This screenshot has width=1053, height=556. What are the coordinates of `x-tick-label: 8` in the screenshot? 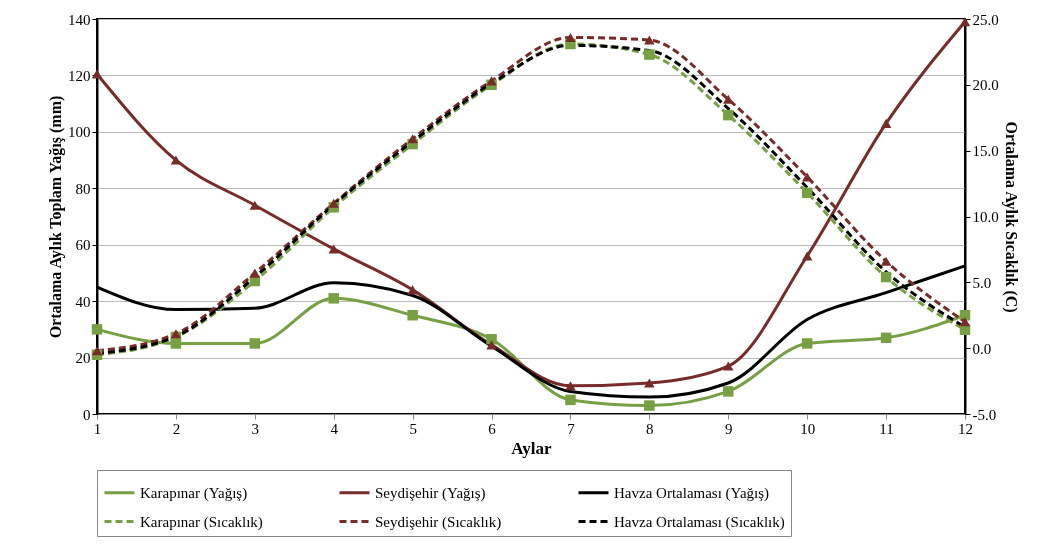 It's located at (650, 428).